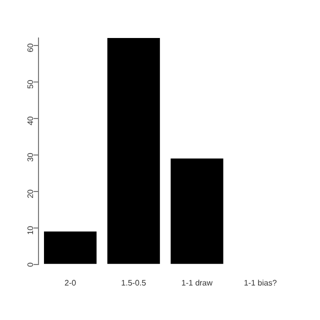  Describe the element at coordinates (261, 283) in the screenshot. I see `x-tick-label: 1-1 bias?` at that location.